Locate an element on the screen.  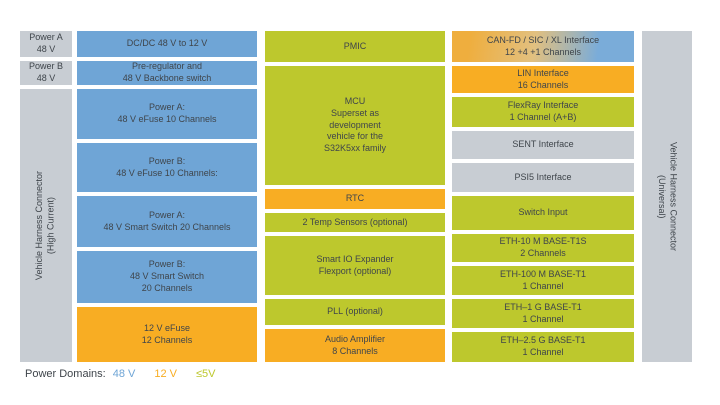
temp-sensors-box: 2 Temp Sensors (optional) is located at coordinates (355, 222).